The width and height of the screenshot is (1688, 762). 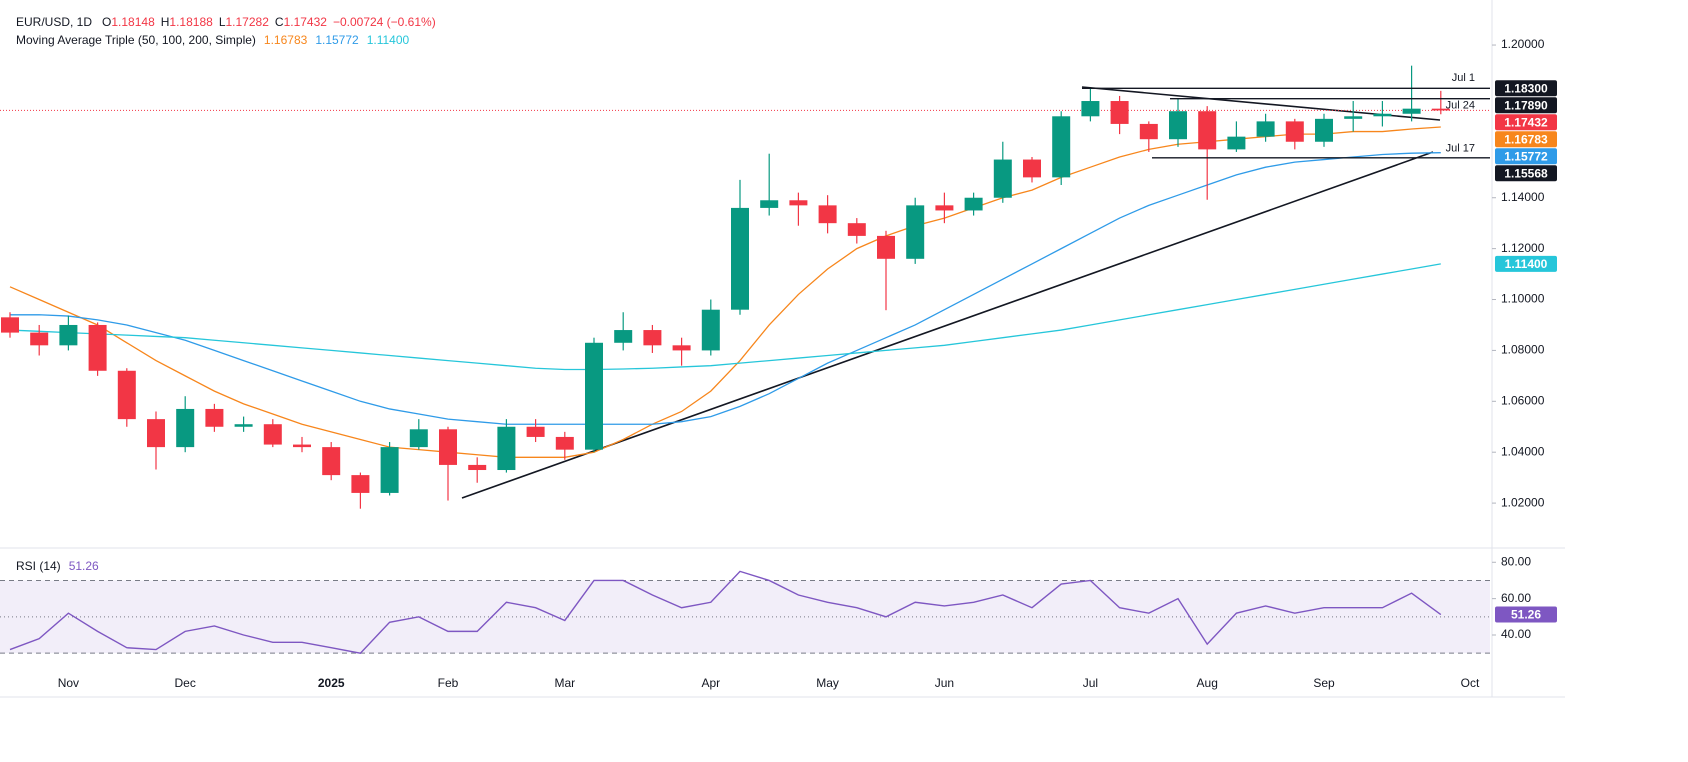 I want to click on x-tick-label: Jul, so click(x=1090, y=683).